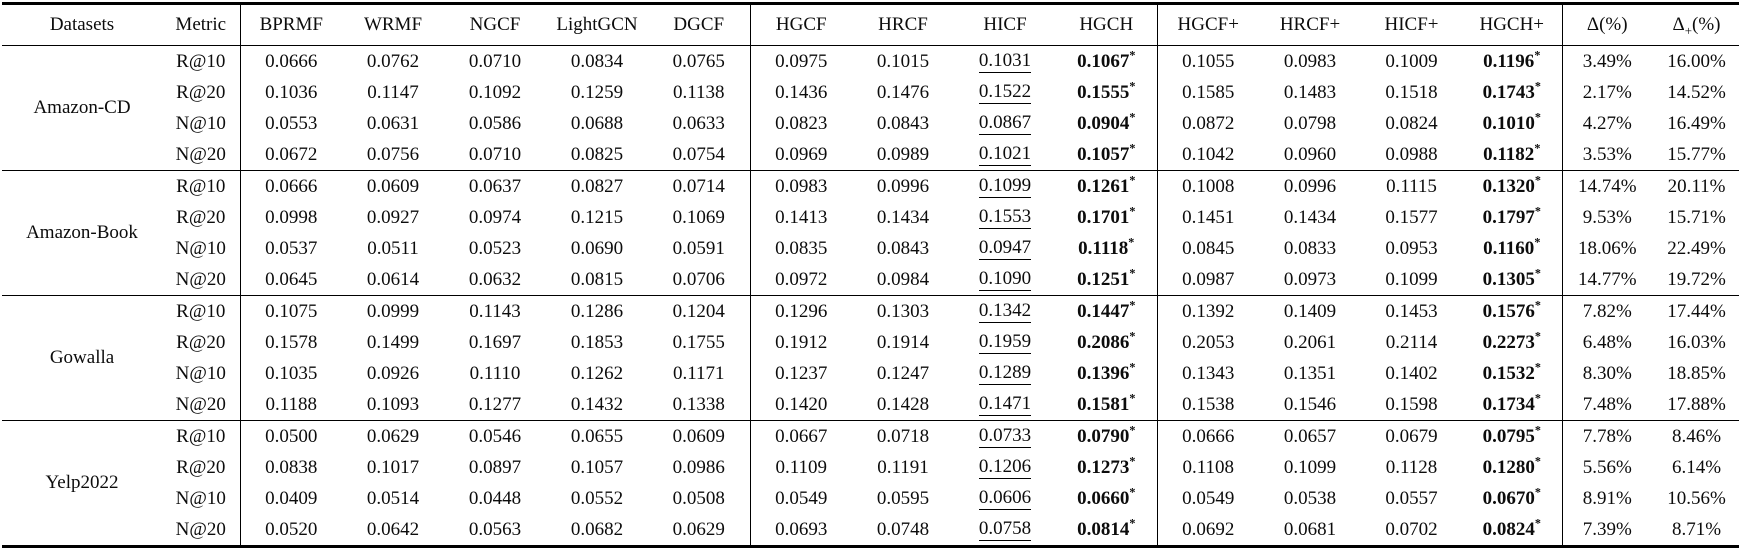 This screenshot has width=1739, height=557. What do you see at coordinates (290, 24) in the screenshot?
I see `col-header-bprmf: BPRMF` at bounding box center [290, 24].